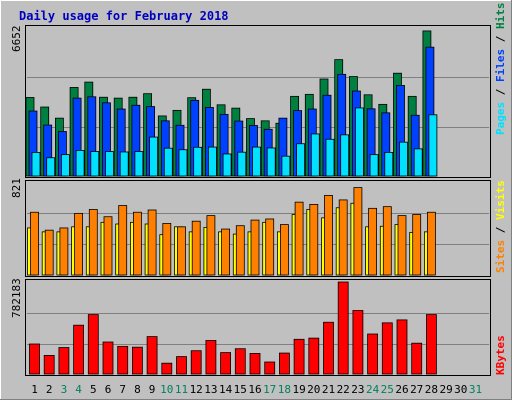 This screenshot has height=400, width=512. What do you see at coordinates (122, 389) in the screenshot?
I see `day-label-7: 7` at bounding box center [122, 389].